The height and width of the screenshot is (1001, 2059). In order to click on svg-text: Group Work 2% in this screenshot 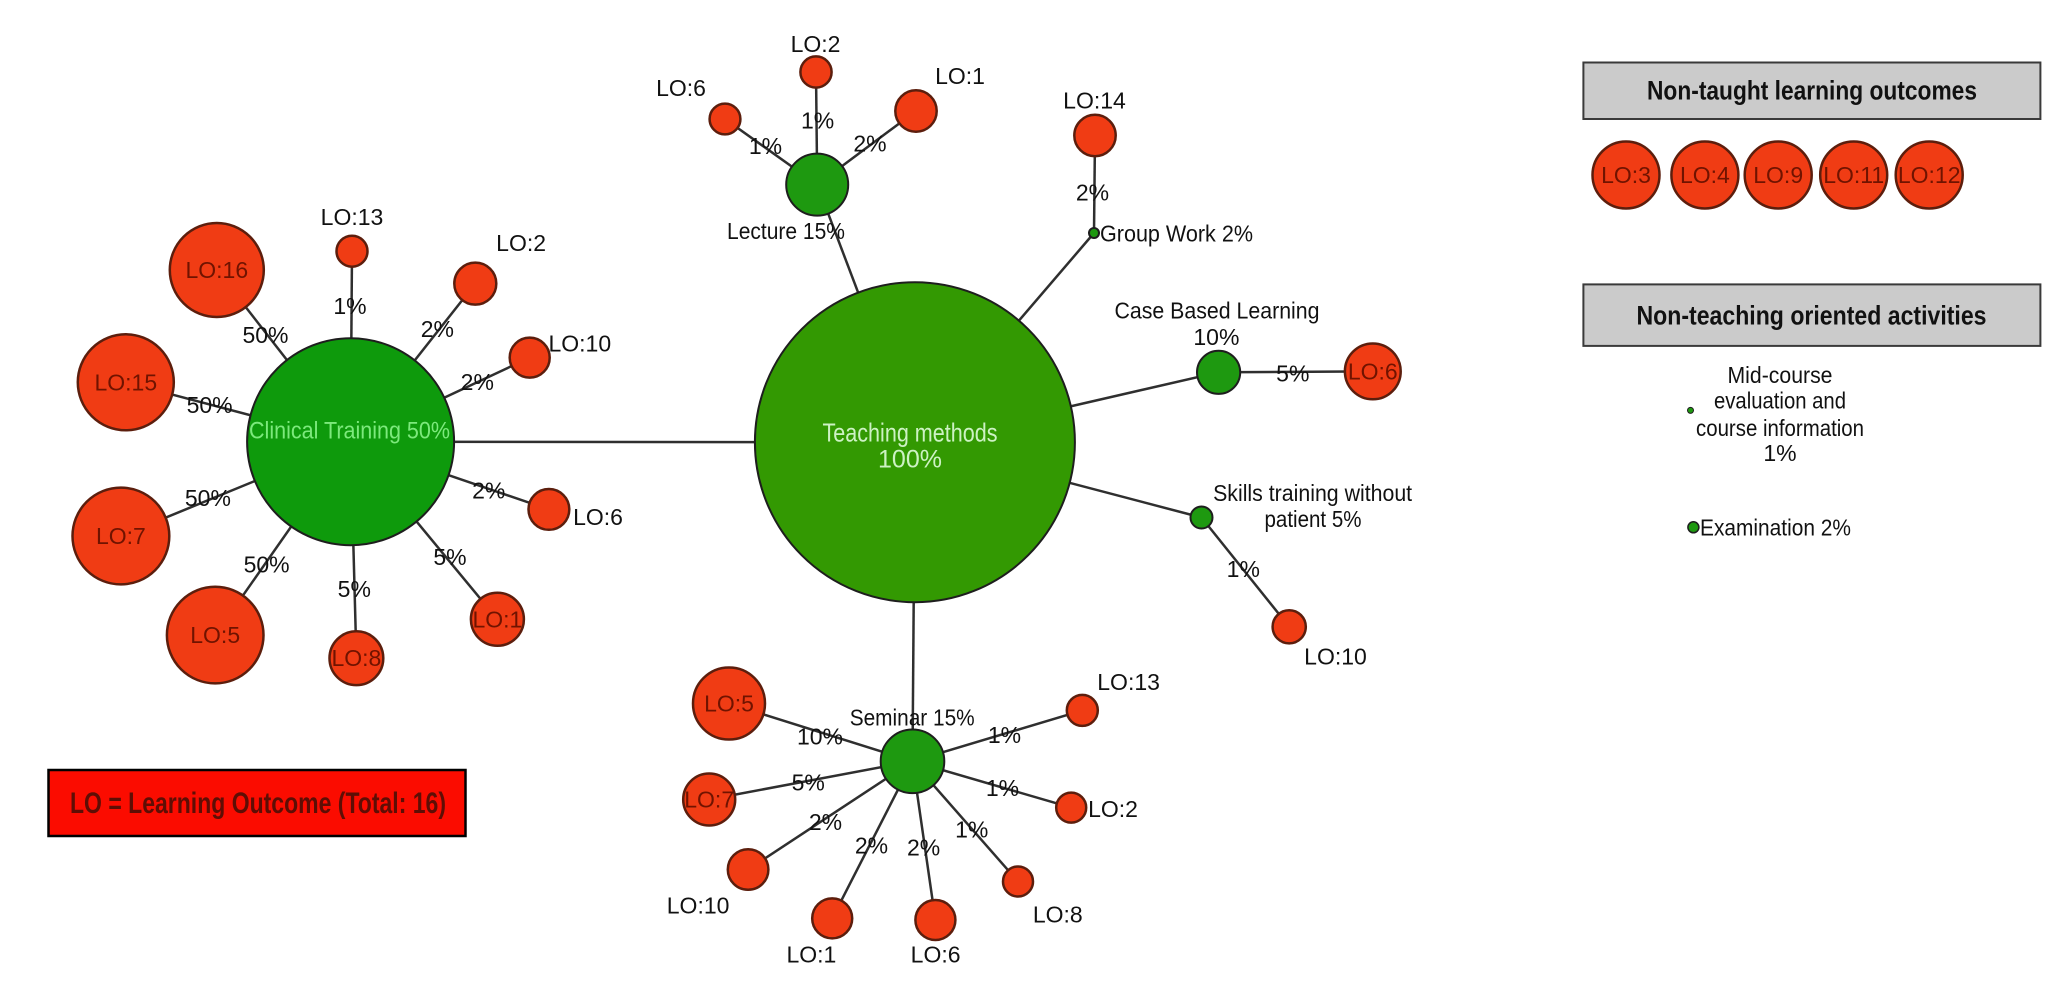, I will do `click(1176, 234)`.